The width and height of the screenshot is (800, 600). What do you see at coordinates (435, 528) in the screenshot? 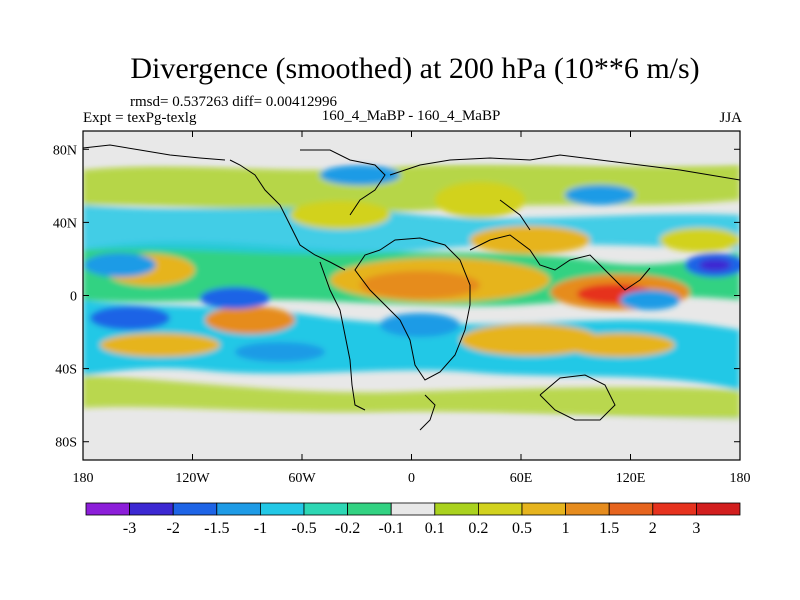
I see `colorbar-label: 0.1` at bounding box center [435, 528].